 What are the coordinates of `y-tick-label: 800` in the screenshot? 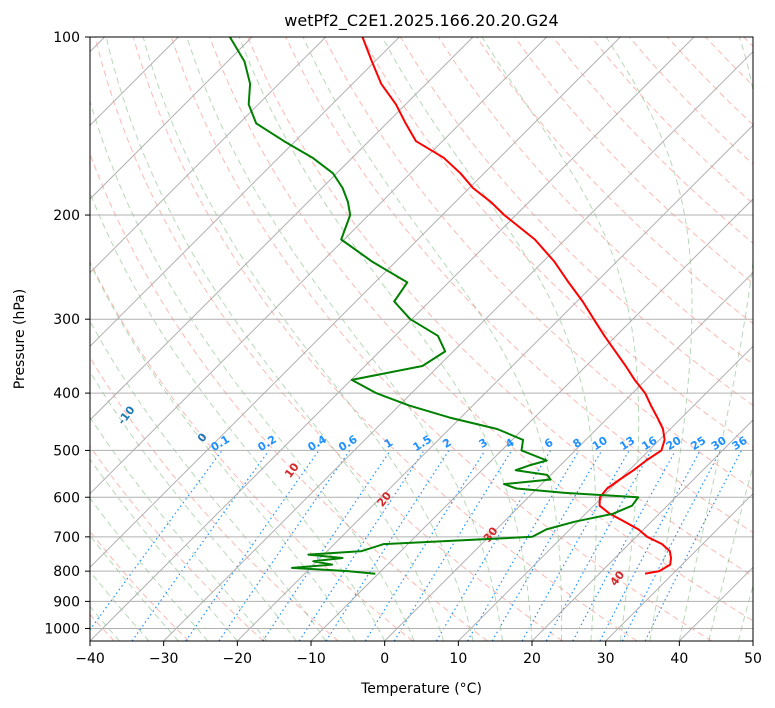 It's located at (66, 572).